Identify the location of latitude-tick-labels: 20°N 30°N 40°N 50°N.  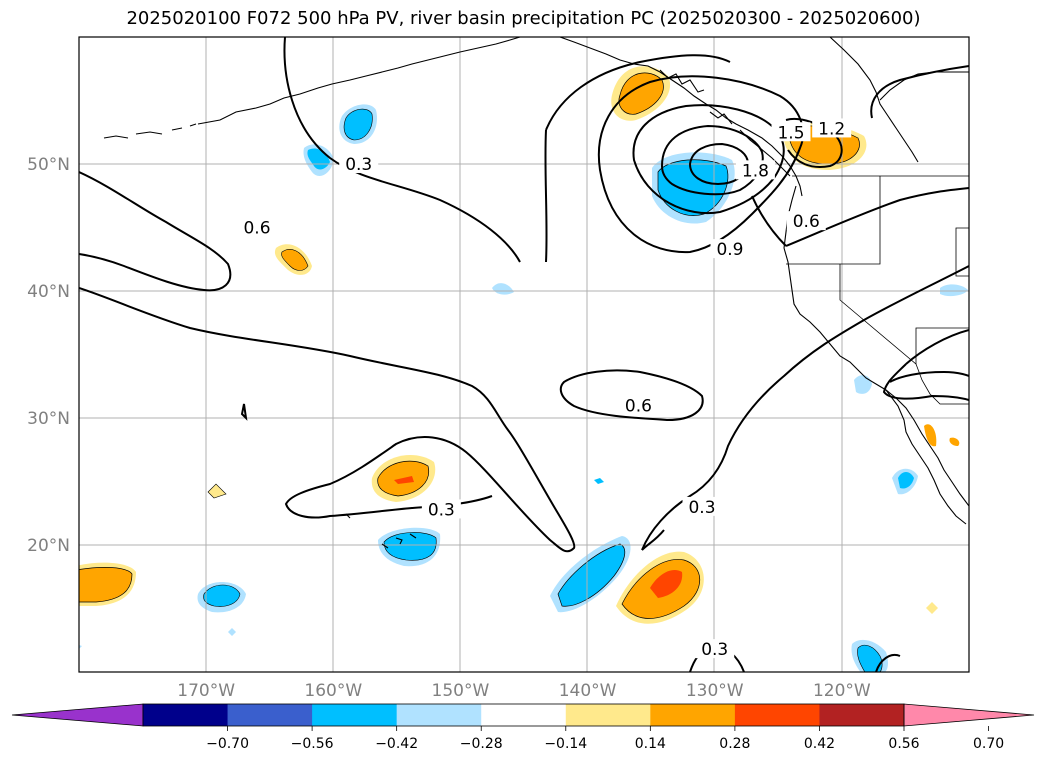
(48, 355).